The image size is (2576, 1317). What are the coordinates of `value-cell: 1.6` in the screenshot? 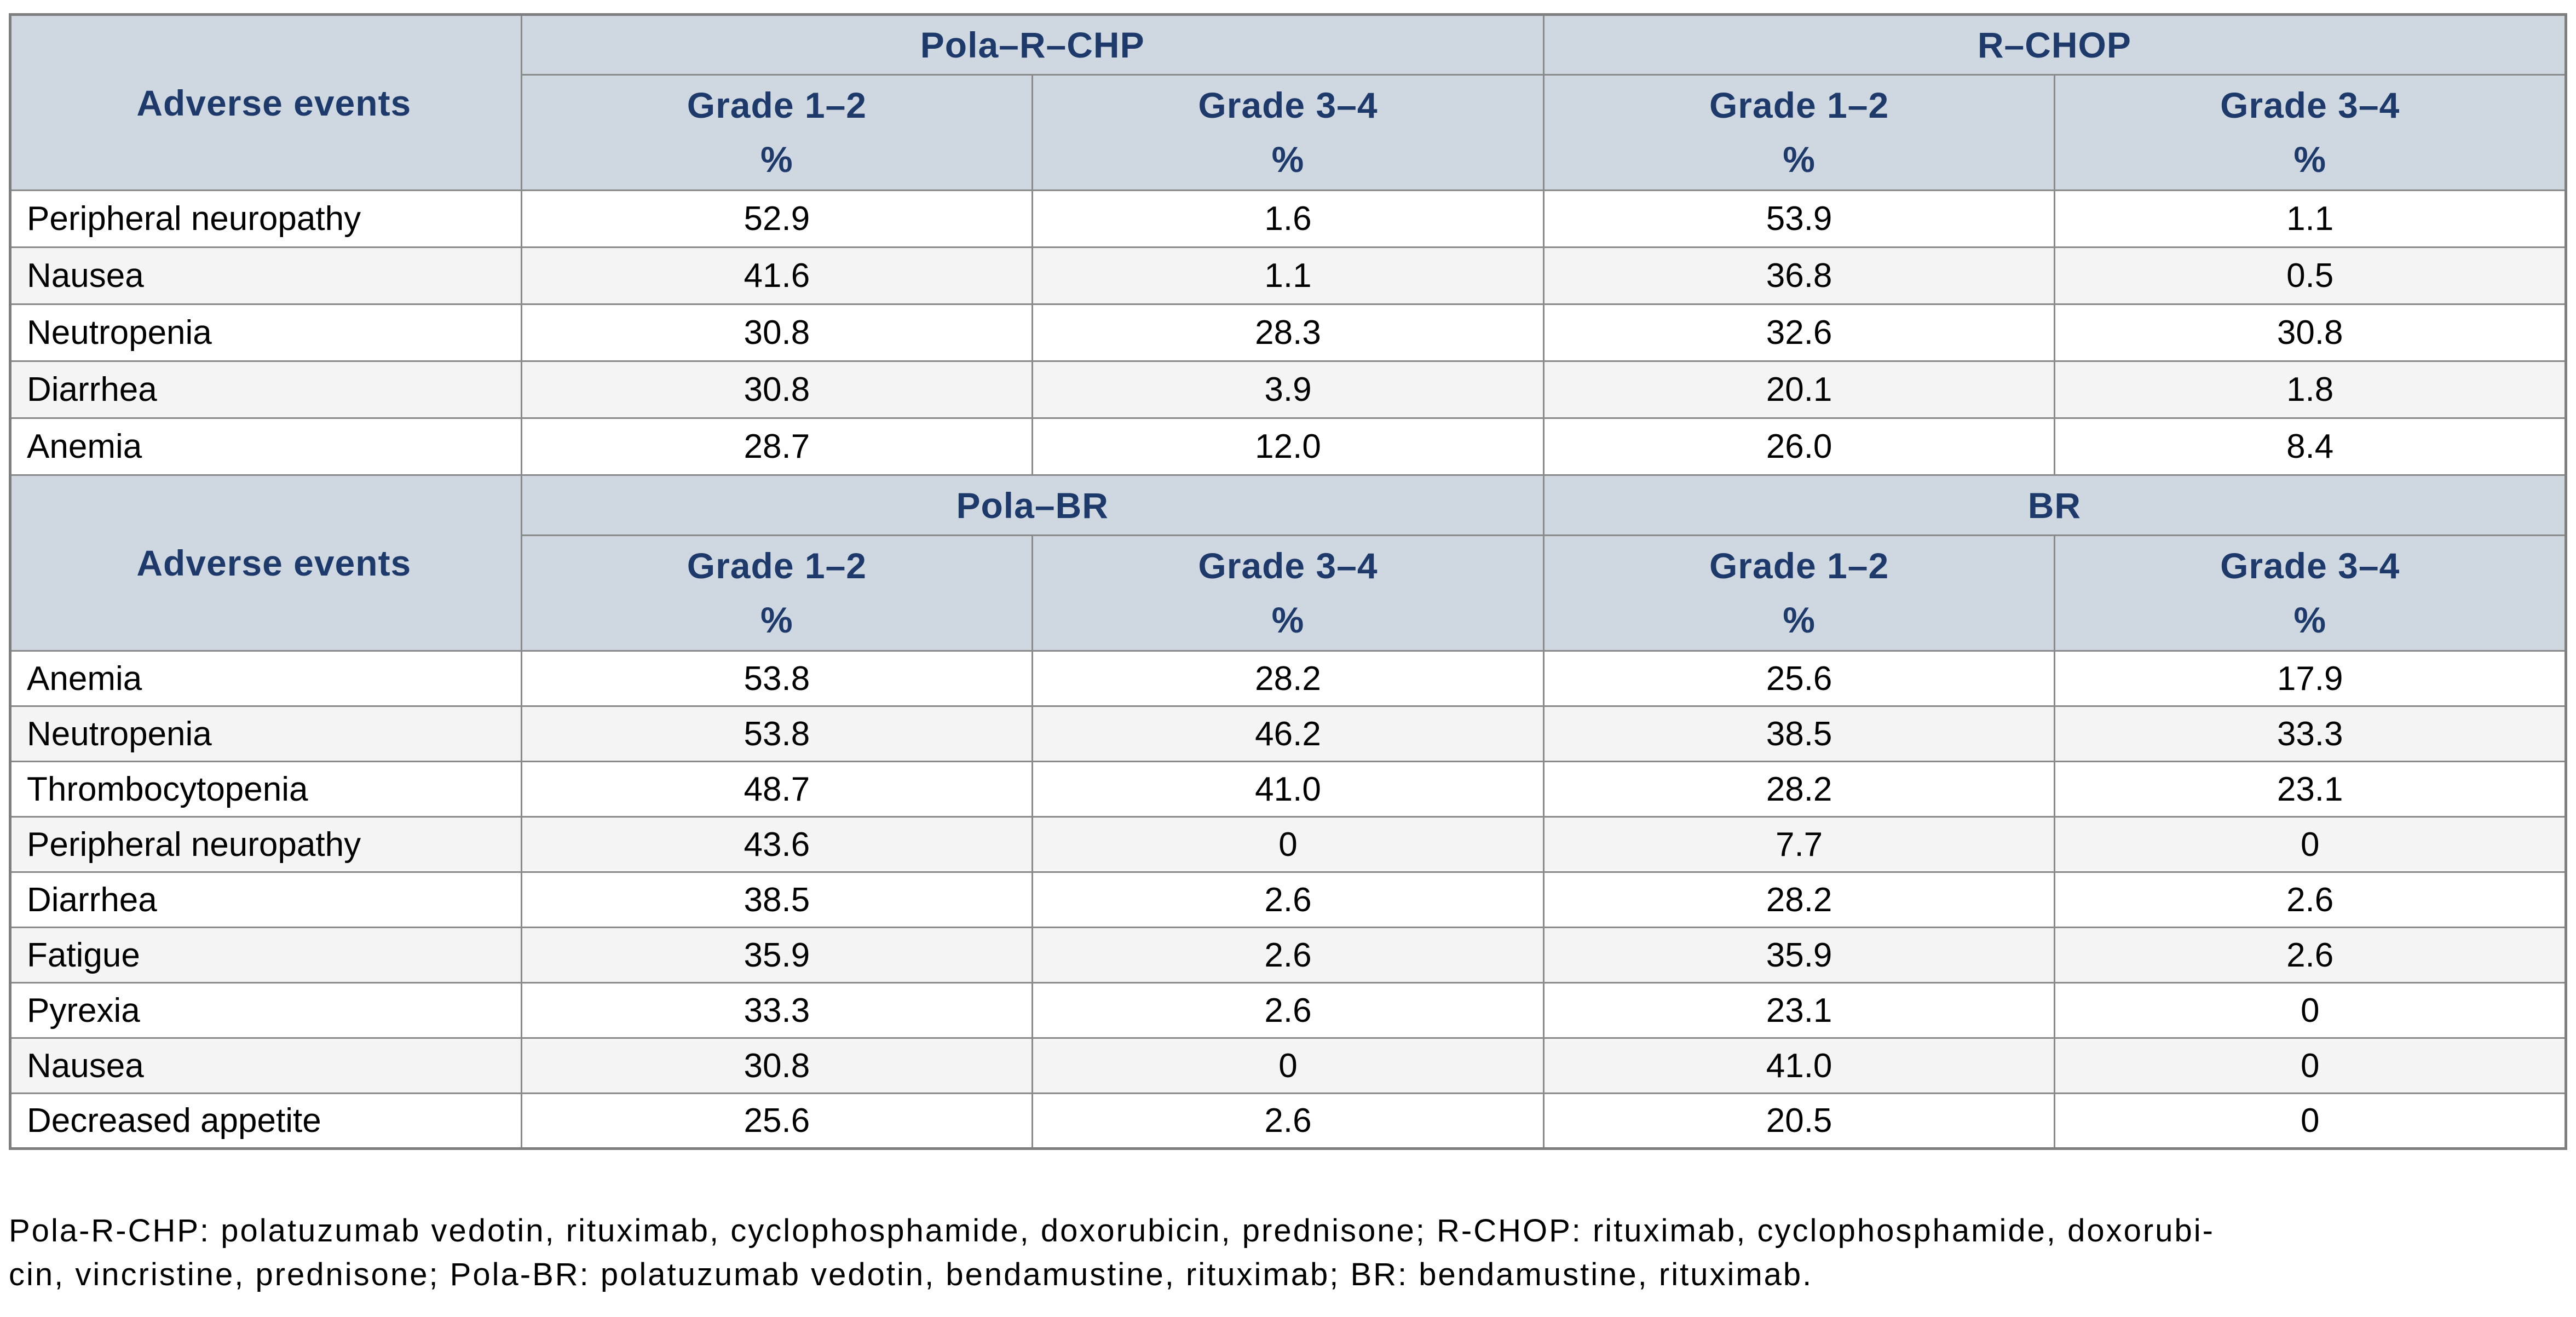 It's located at (1288, 218).